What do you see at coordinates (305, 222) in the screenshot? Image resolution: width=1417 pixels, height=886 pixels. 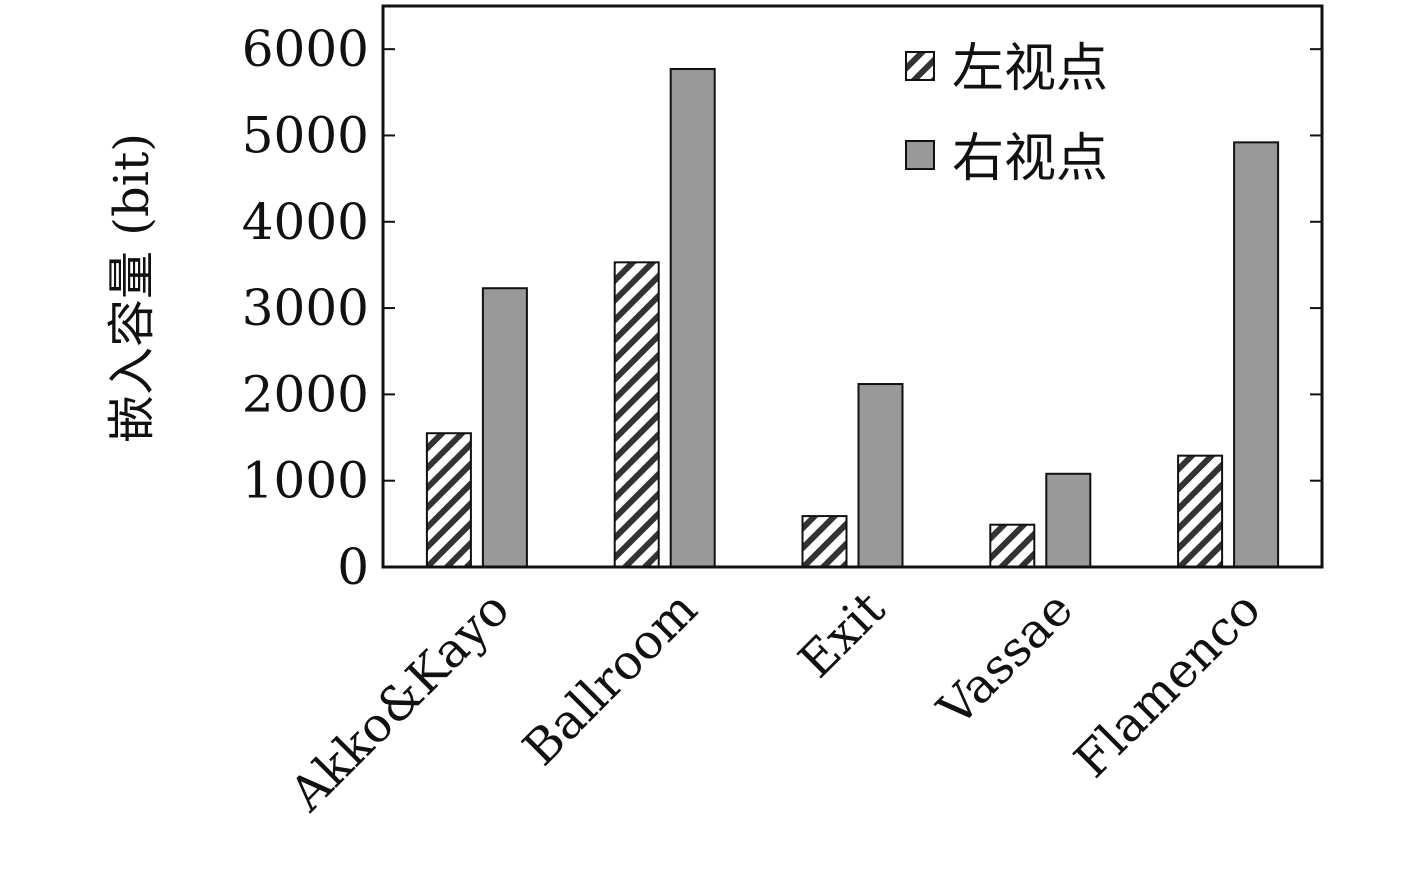 I see `y-tick-label: 4000` at bounding box center [305, 222].